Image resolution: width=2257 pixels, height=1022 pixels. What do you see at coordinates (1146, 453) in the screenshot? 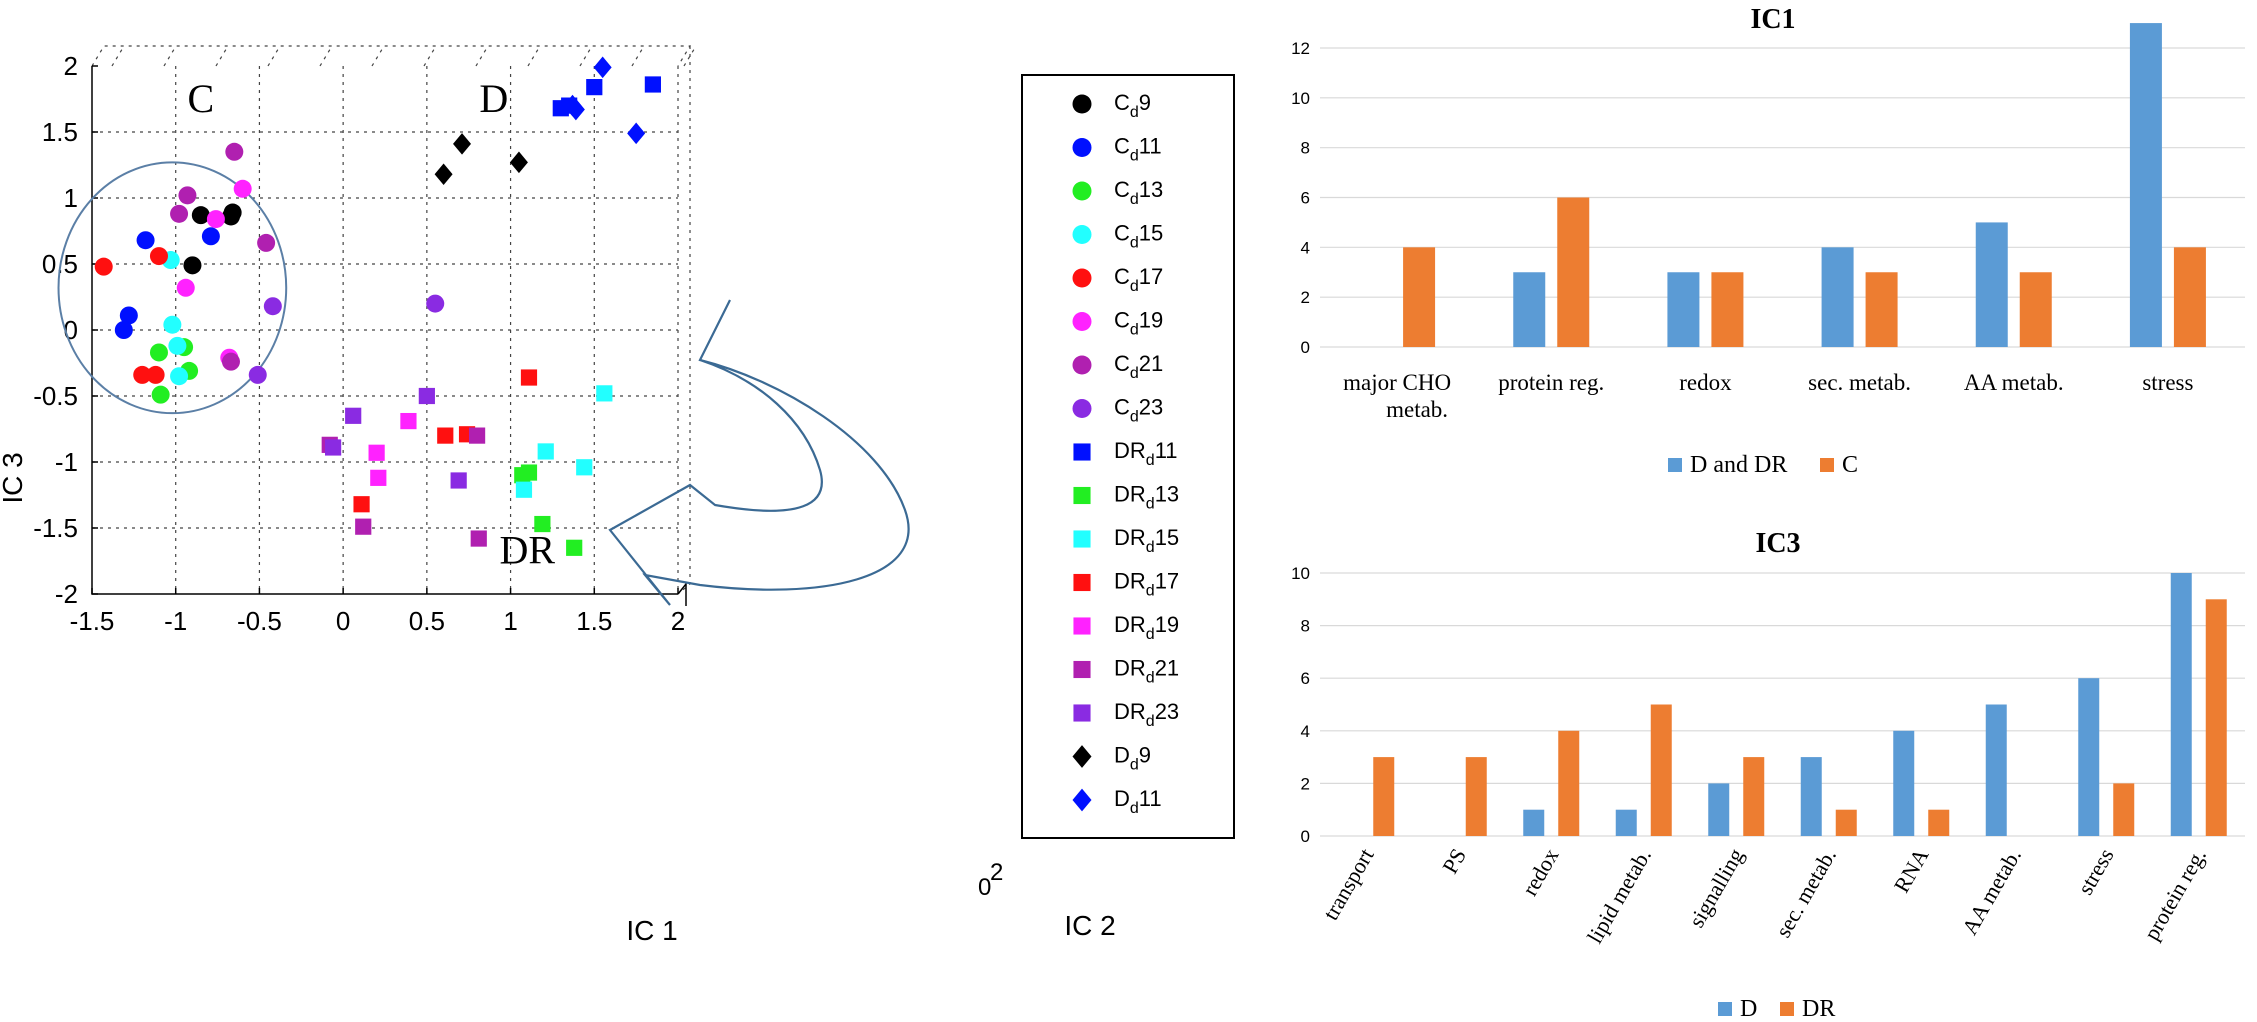
I see `legend-label: DRd11` at bounding box center [1146, 453].